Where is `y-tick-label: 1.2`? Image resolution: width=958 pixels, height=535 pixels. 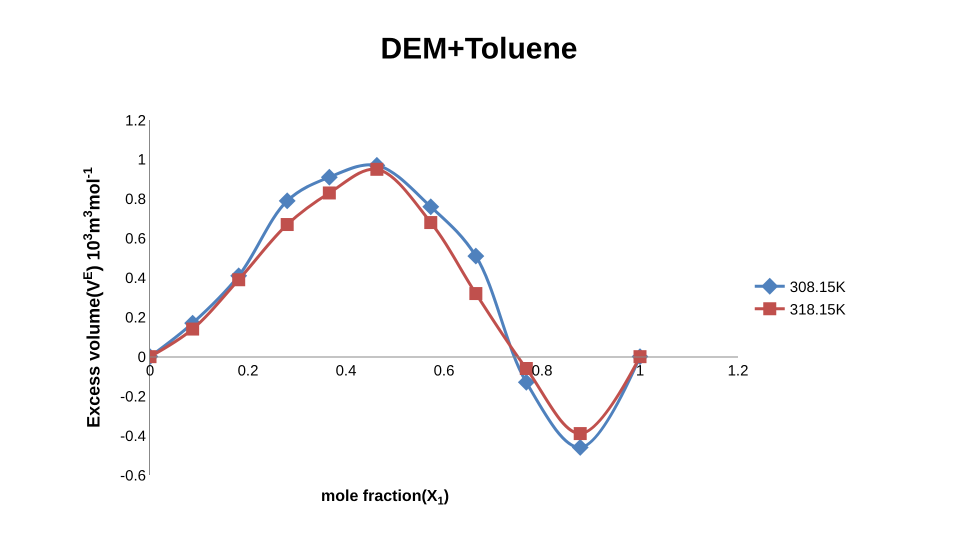
y-tick-label: 1.2 is located at coordinates (135, 121).